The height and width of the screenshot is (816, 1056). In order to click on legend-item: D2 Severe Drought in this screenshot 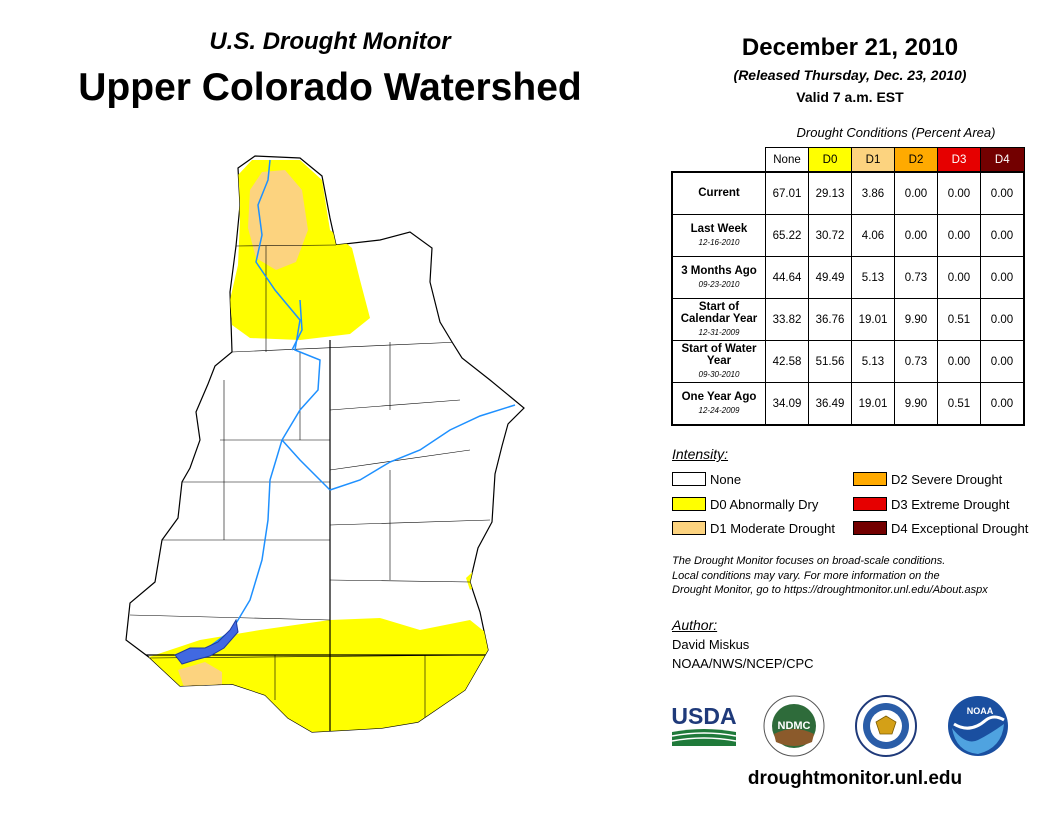, I will do `click(927, 479)`.